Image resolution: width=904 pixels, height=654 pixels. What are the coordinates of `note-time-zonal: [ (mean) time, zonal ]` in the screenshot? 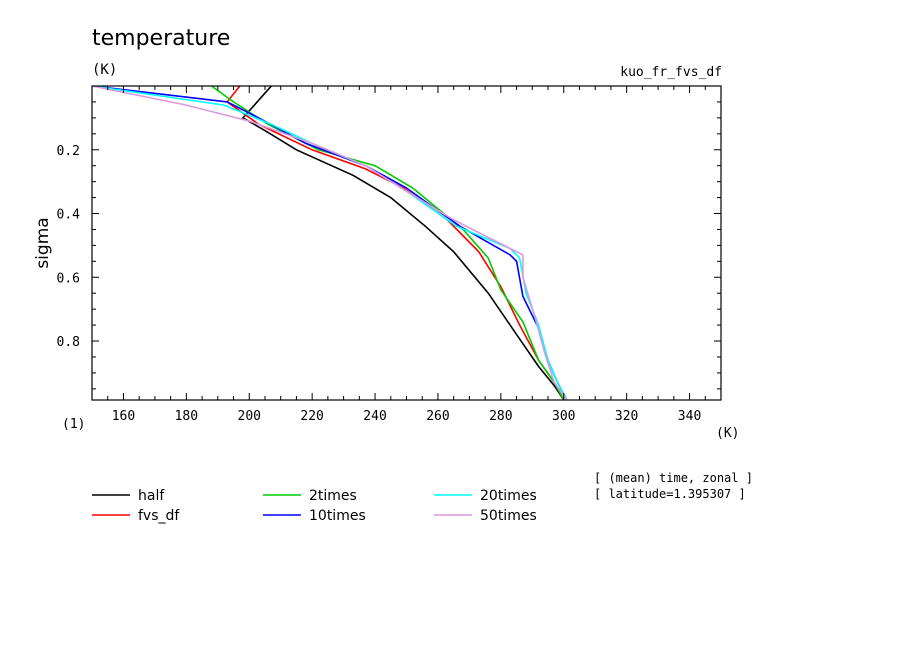 It's located at (673, 478).